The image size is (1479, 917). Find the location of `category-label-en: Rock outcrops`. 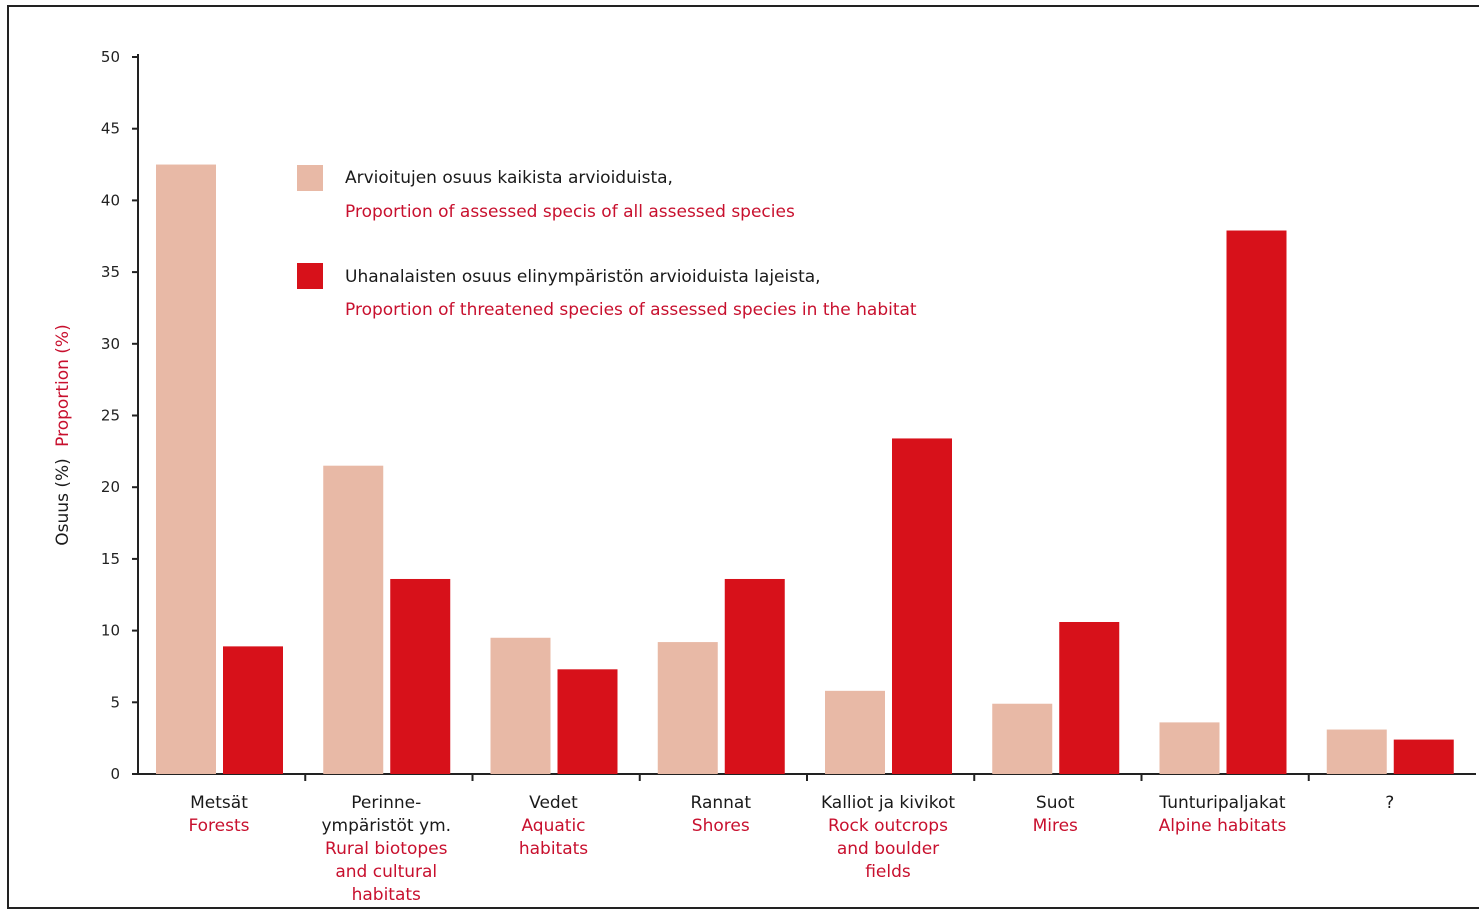

category-label-en: Rock outcrops is located at coordinates (888, 826).